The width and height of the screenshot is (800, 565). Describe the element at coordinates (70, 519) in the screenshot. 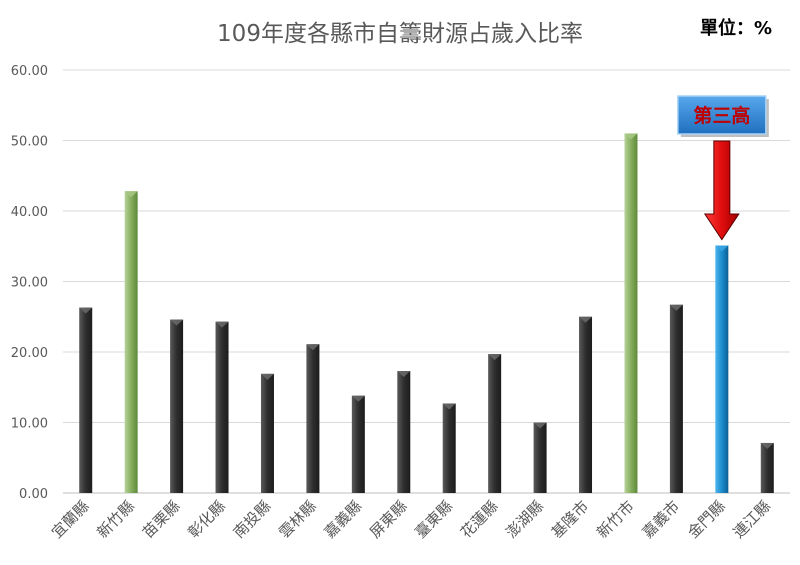

I see `x-tick-label: 宜蘭縣` at that location.